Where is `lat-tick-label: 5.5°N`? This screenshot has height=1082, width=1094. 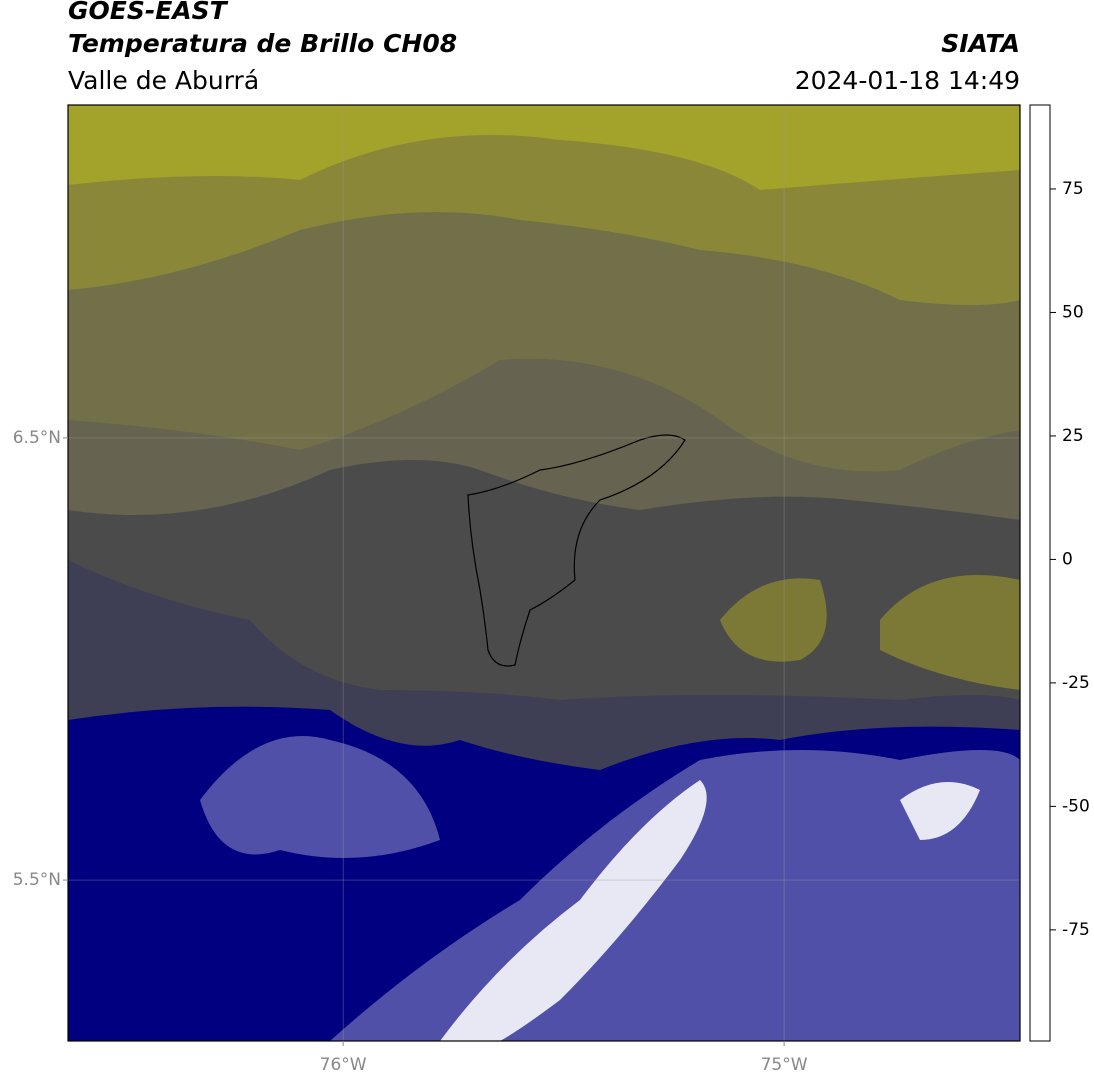 lat-tick-label: 5.5°N is located at coordinates (37, 880).